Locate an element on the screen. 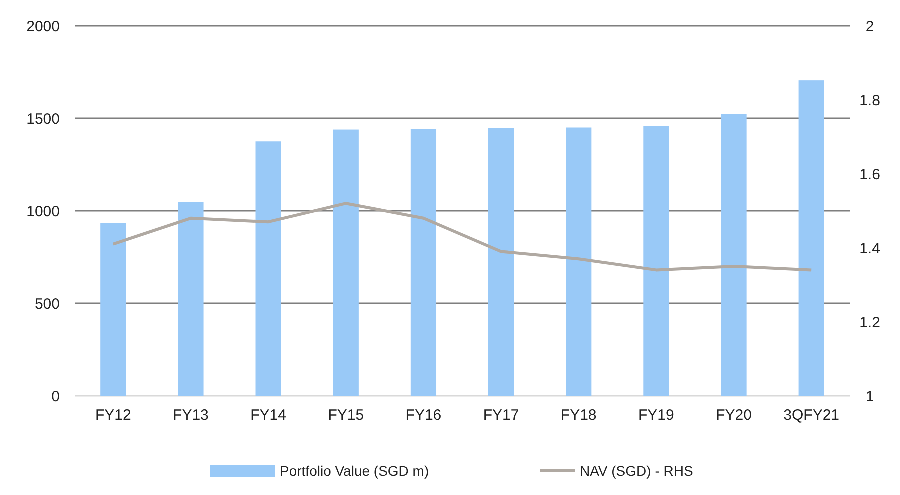 Image resolution: width=900 pixels, height=495 pixels. legend-label: NAV (SGD) - RHS is located at coordinates (637, 470).